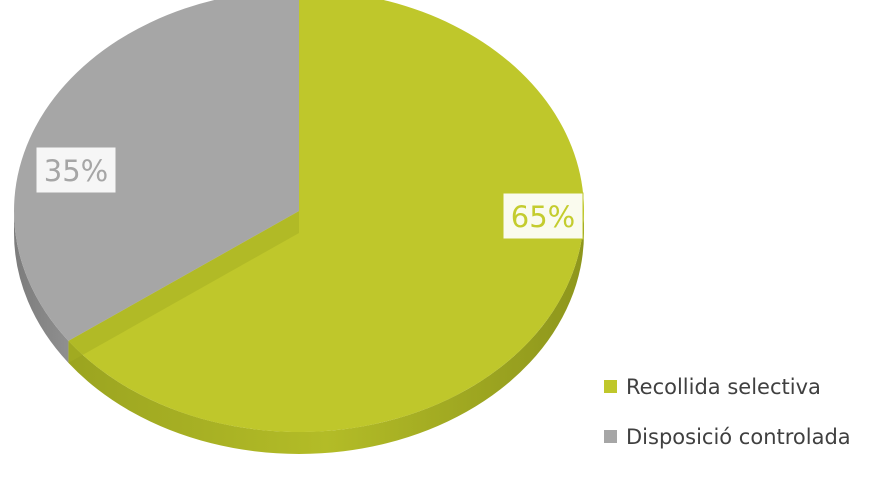  Describe the element at coordinates (723, 386) in the screenshot. I see `legend-label-recollida-selectiva: Recollida selectiva` at that location.